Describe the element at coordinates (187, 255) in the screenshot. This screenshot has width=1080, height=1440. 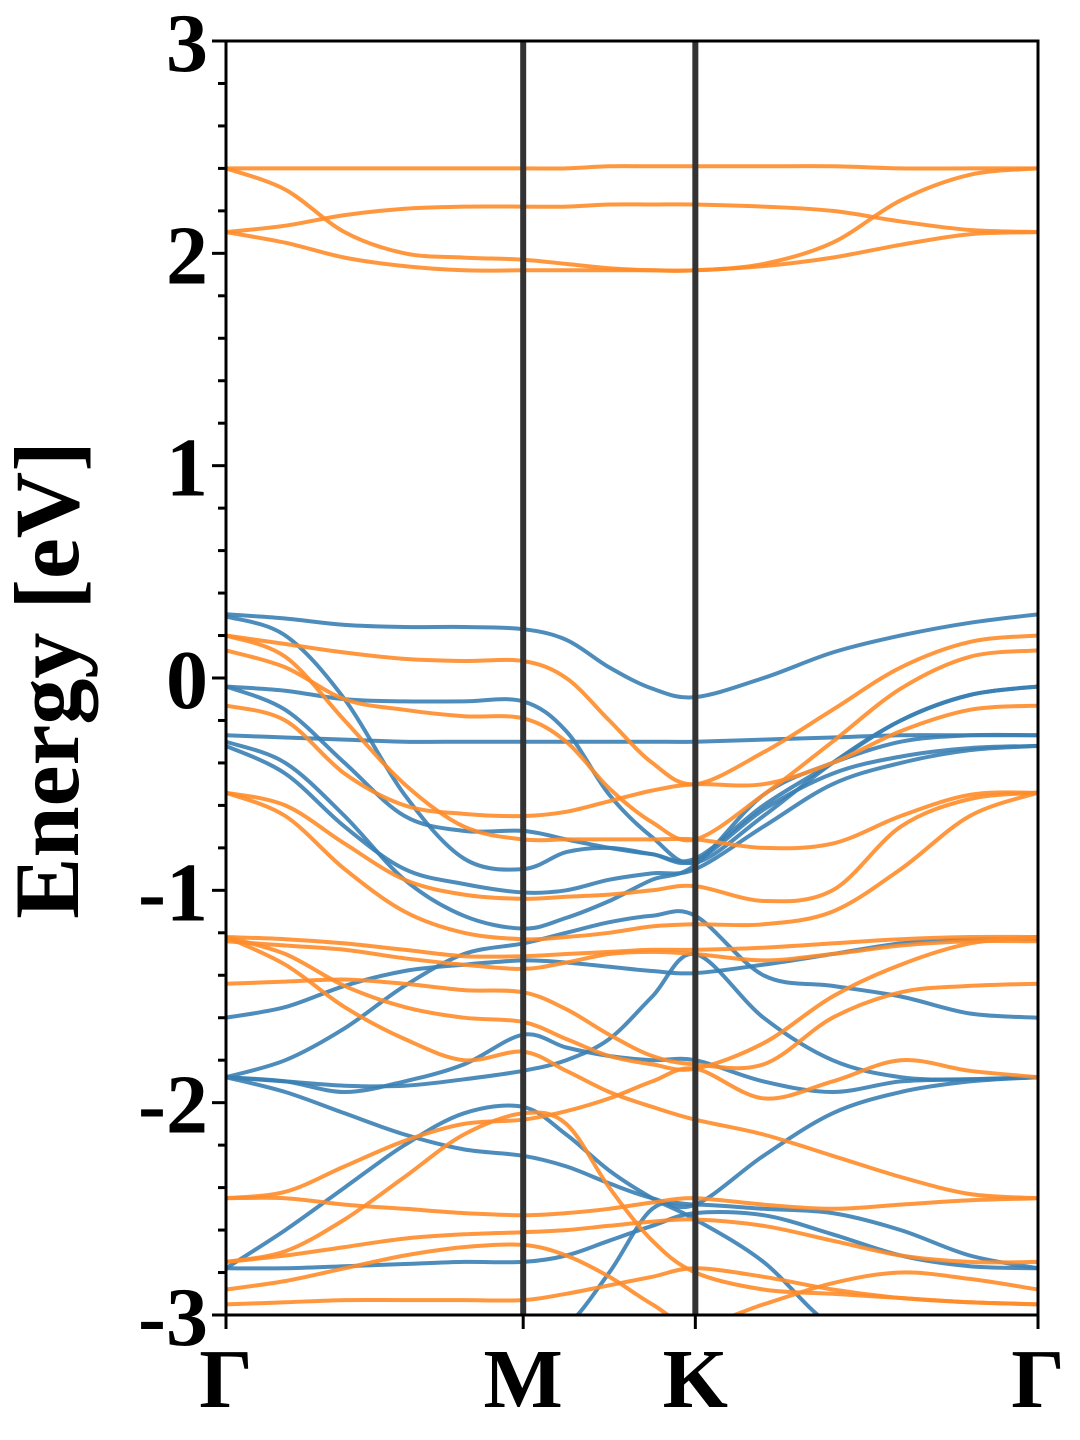
I see `y-tick-label: 2` at that location.